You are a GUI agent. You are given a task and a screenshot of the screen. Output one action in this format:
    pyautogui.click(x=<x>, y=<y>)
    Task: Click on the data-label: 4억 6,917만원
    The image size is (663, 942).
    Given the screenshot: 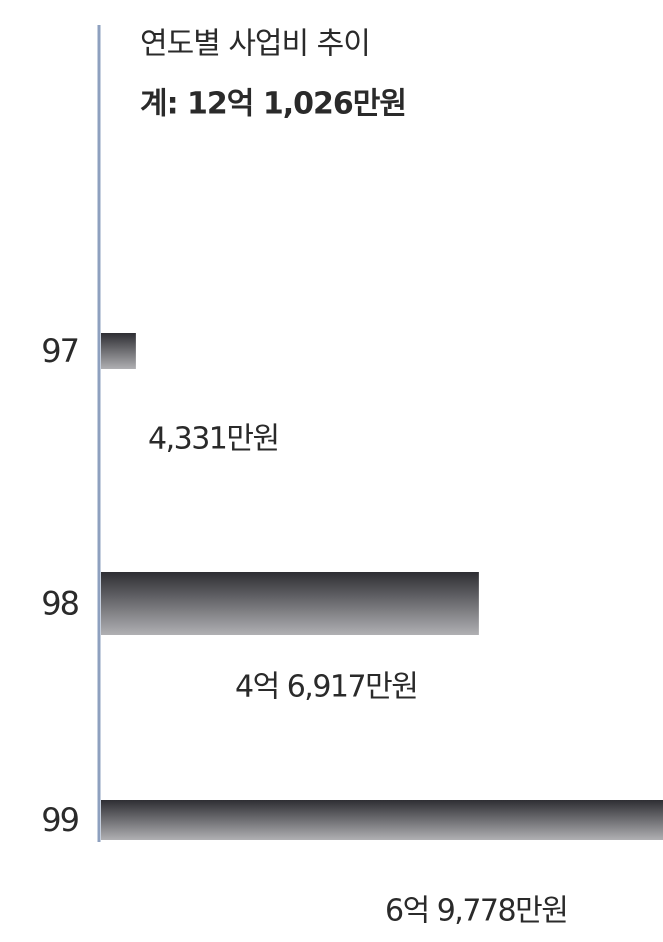 What is the action you would take?
    pyautogui.click(x=326, y=687)
    